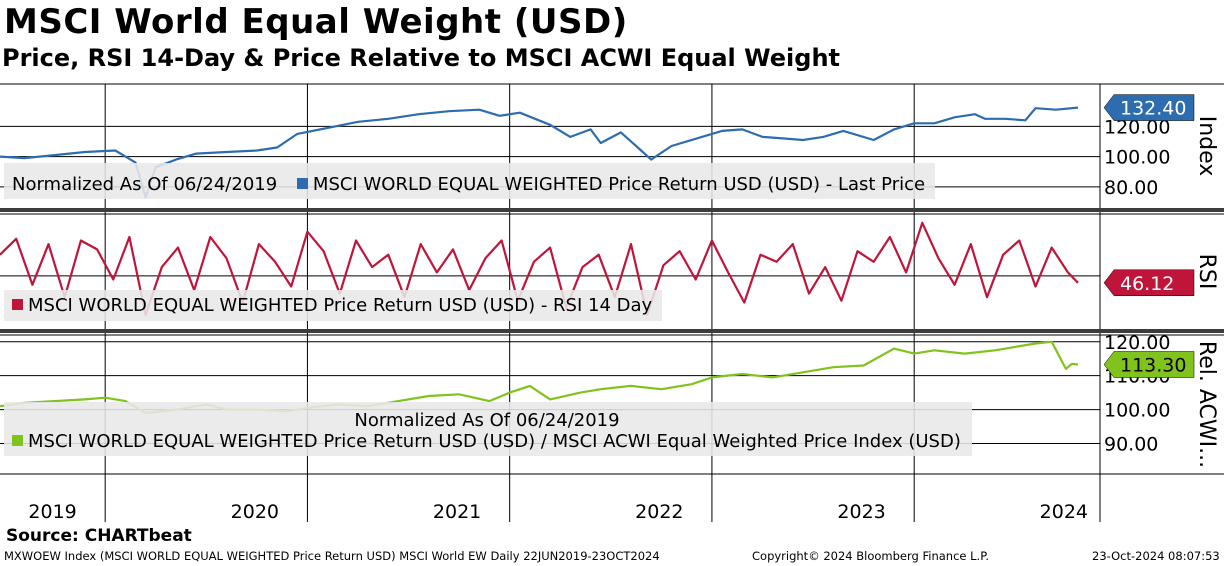  Describe the element at coordinates (302, 183) in the screenshot. I see `price-legend-swatch` at that location.